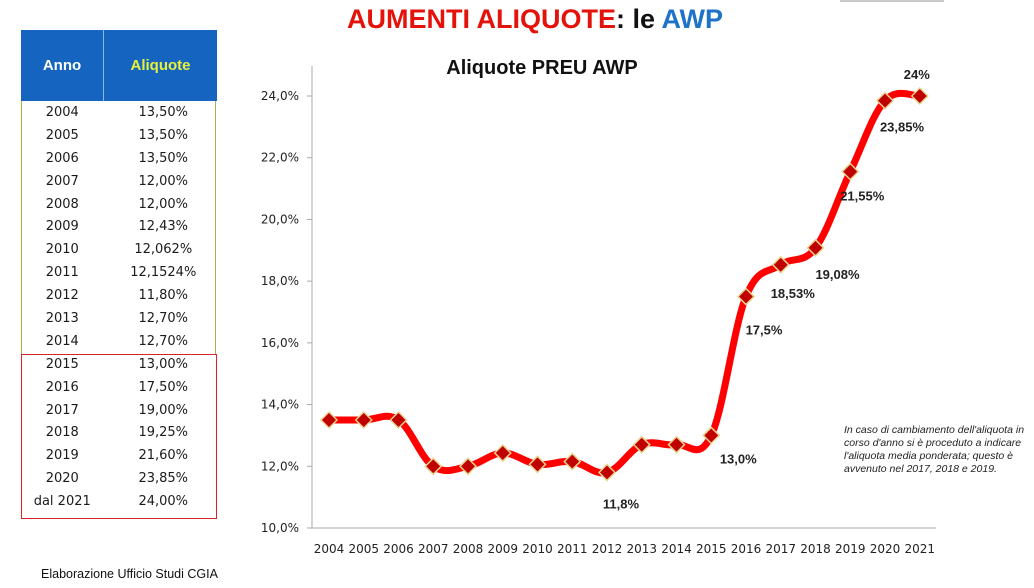 This screenshot has width=1034, height=588. What do you see at coordinates (62, 341) in the screenshot?
I see `cell-anno: 2014` at bounding box center [62, 341].